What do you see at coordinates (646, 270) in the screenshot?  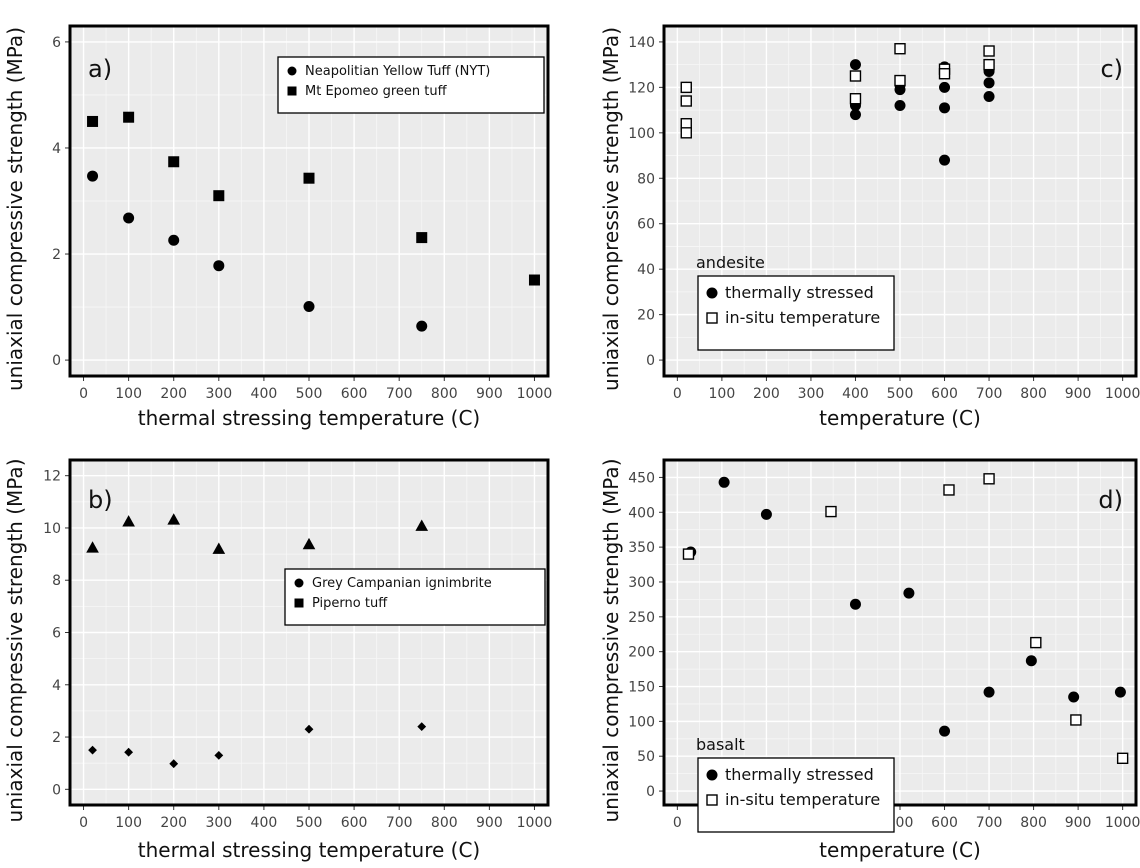 I see `y-tick-label: 40` at bounding box center [646, 270].